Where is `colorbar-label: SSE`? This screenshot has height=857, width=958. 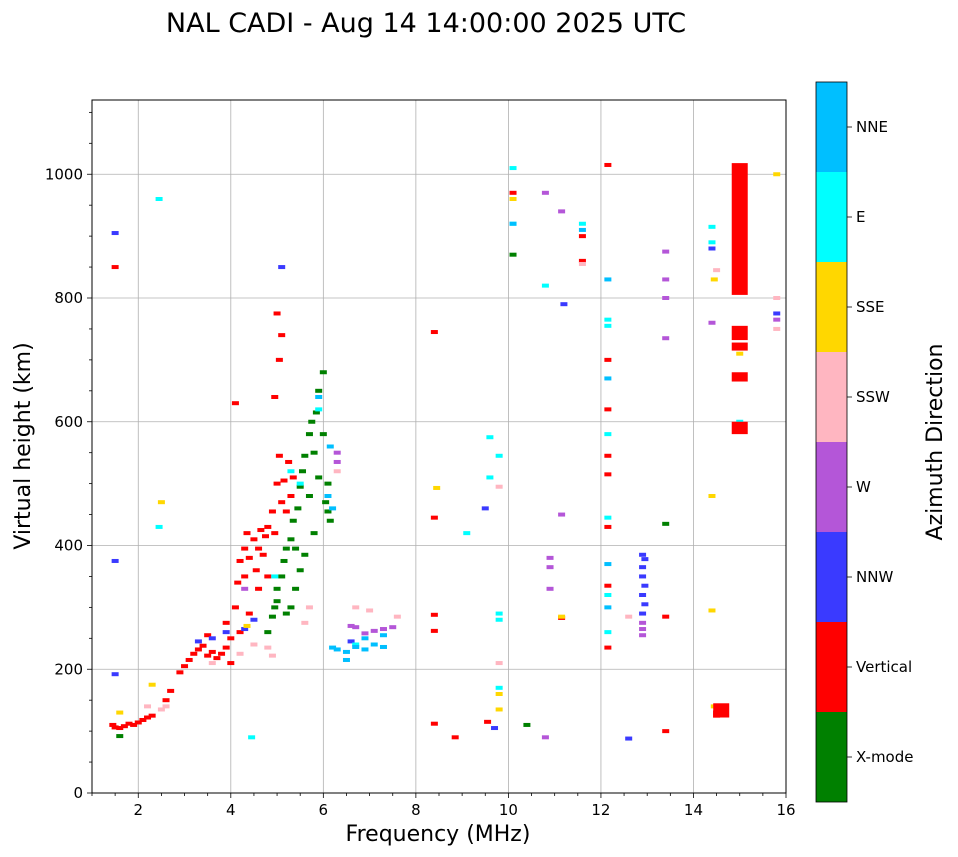
colorbar-label: SSE is located at coordinates (870, 307).